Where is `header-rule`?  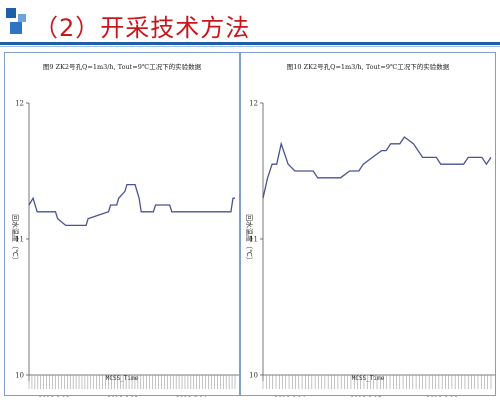 header-rule is located at coordinates (250, 43).